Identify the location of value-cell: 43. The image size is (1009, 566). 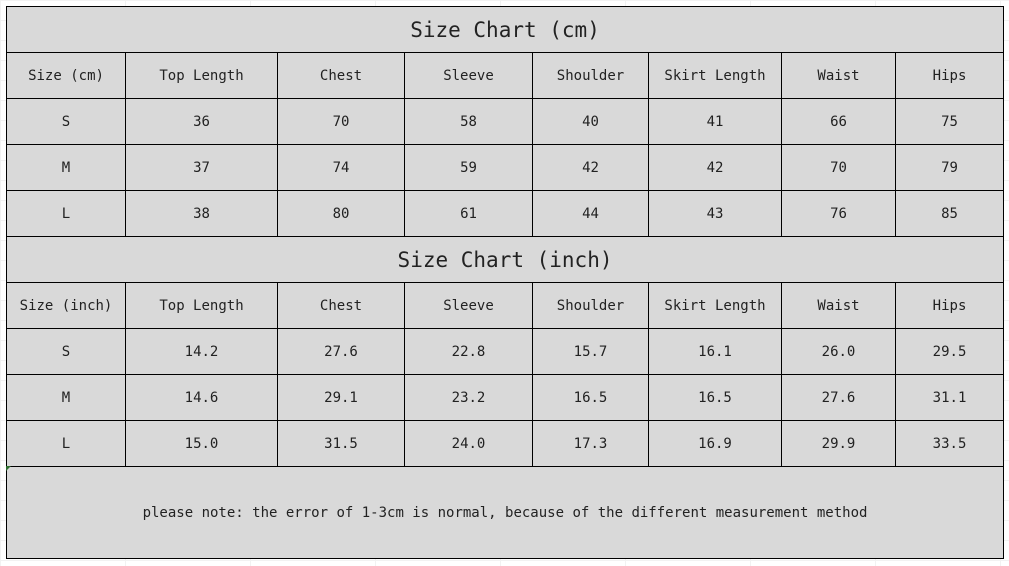
(715, 213).